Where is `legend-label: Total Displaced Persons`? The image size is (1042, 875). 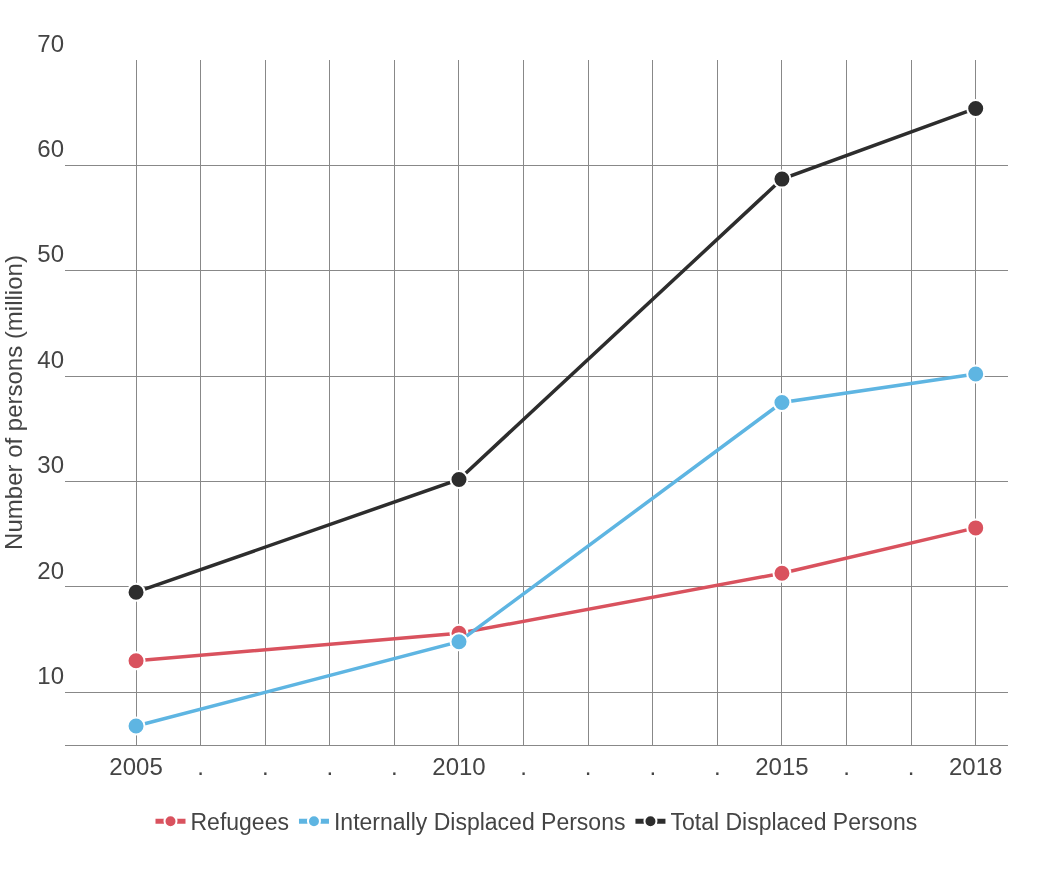
legend-label: Total Displaced Persons is located at coordinates (794, 822).